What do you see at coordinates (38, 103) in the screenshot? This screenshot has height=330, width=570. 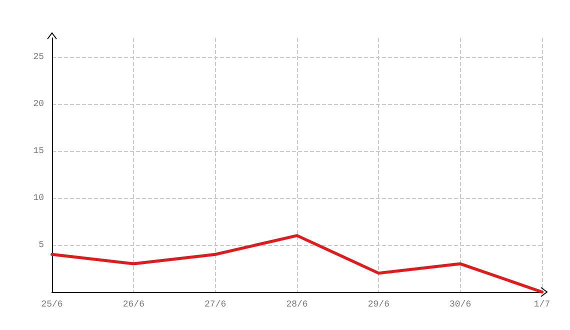 I see `y-tick-label: 20` at bounding box center [38, 103].